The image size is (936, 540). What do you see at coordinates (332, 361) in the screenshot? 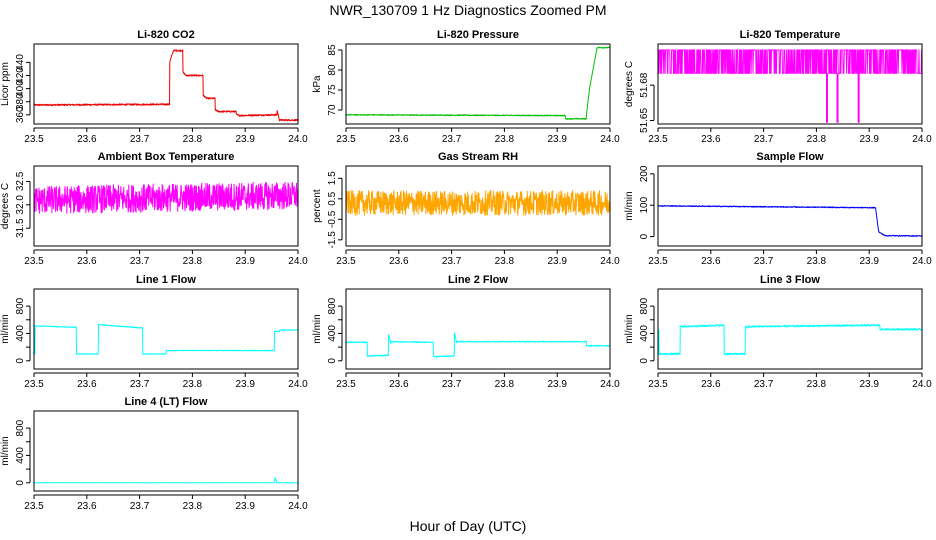
I see `y-tick-label-8-0: 0` at bounding box center [332, 361].